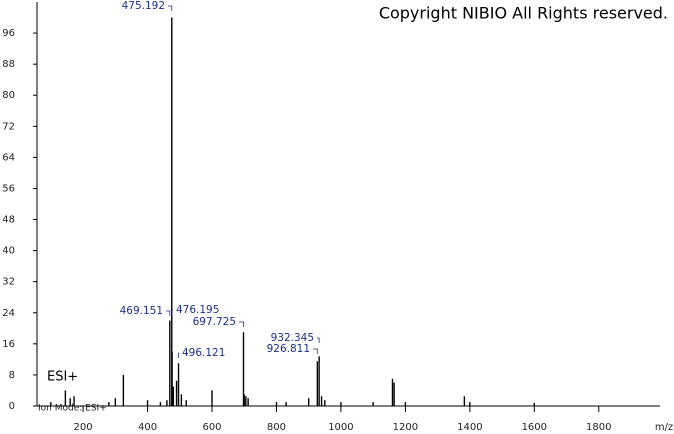 This screenshot has width=674, height=434. Describe the element at coordinates (340, 427) in the screenshot. I see `x-tick-label: 1000` at that location.